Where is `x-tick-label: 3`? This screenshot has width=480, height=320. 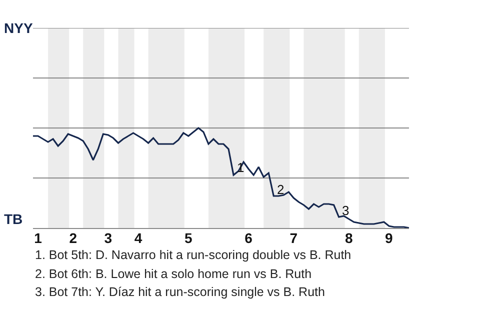 x-tick-label: 3 is located at coordinates (108, 238).